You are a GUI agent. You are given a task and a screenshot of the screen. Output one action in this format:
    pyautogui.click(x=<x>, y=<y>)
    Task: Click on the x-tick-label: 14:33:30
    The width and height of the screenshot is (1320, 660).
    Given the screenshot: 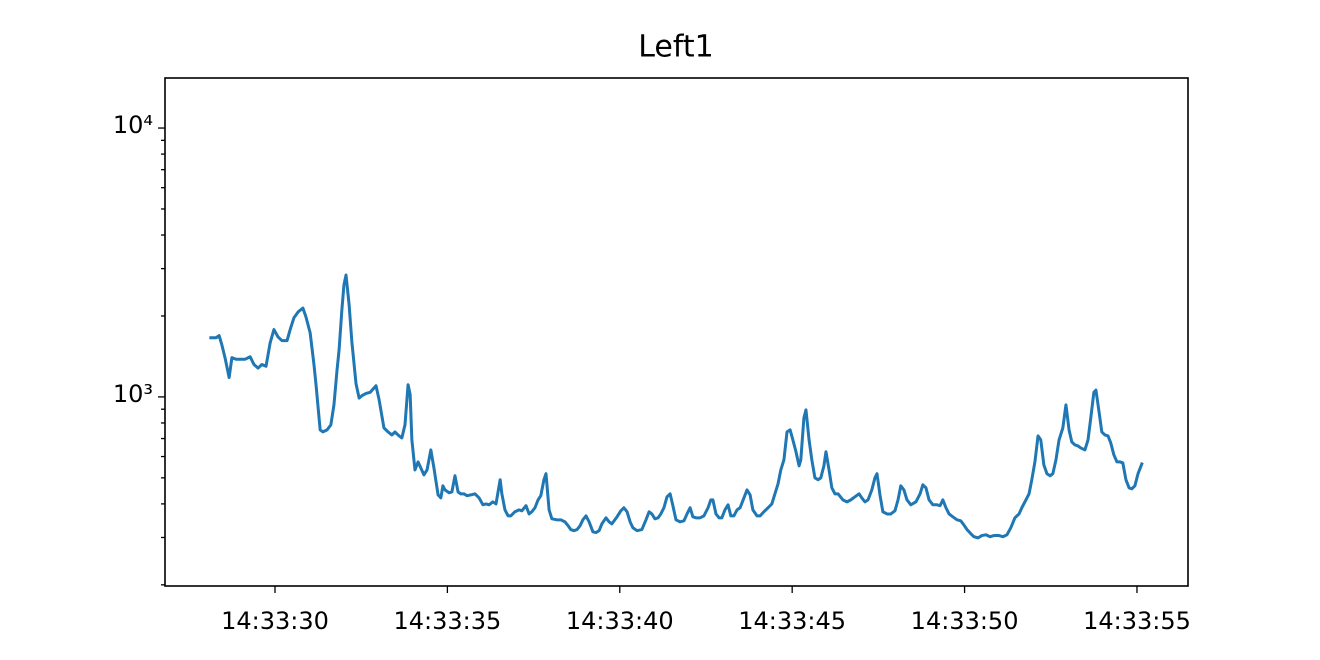 What is the action you would take?
    pyautogui.click(x=275, y=621)
    